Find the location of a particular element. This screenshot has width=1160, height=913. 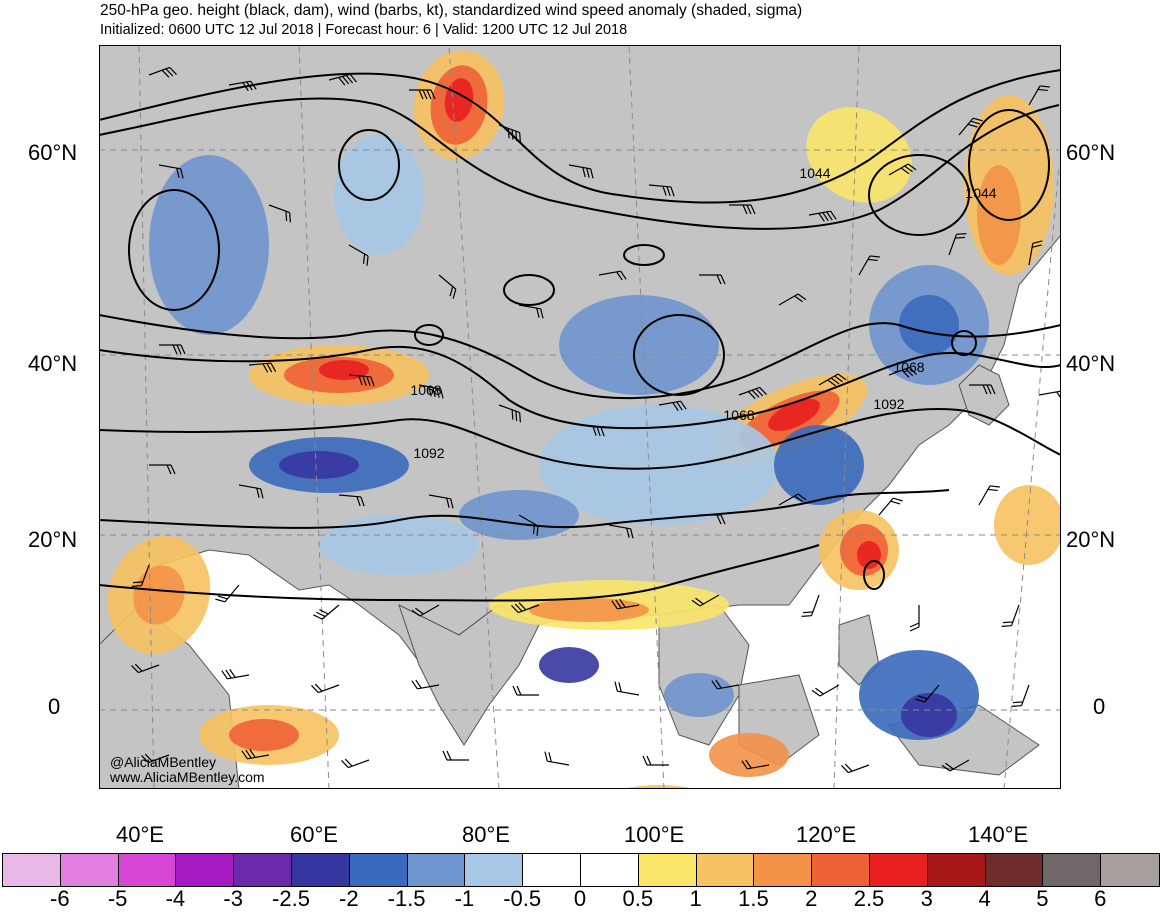

lat-label-right-20: 20°N is located at coordinates (1091, 539).